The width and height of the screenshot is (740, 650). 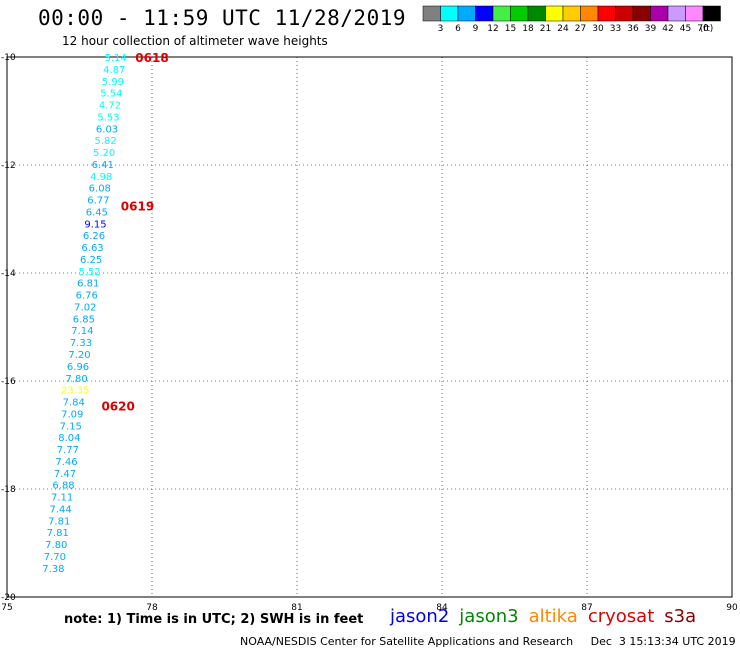 I want to click on wave-height-label: 4.72, so click(x=110, y=106).